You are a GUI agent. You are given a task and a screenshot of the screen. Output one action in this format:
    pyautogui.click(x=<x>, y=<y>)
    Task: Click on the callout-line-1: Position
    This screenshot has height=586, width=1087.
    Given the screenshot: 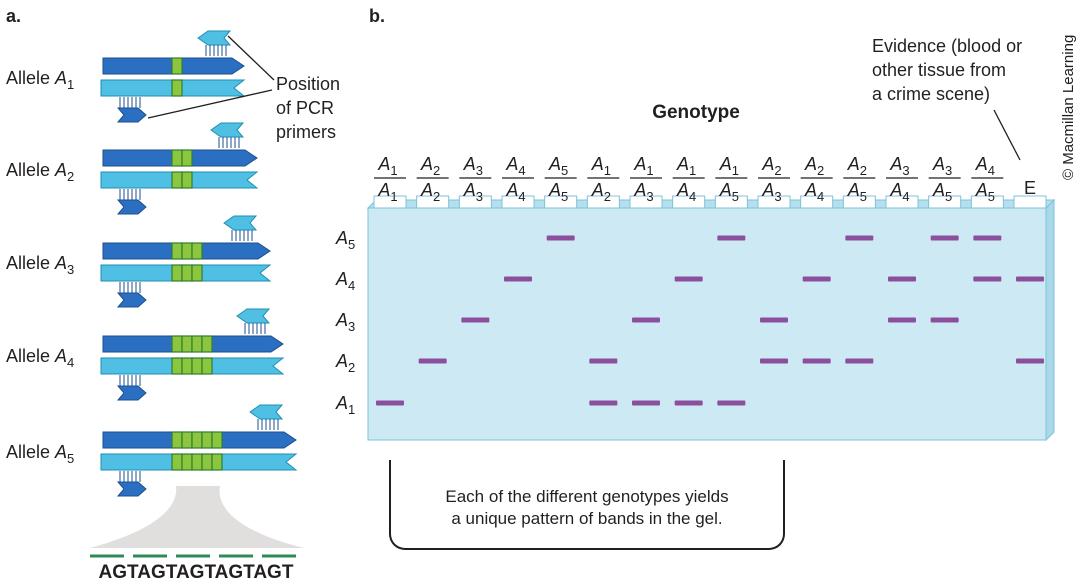 What is the action you would take?
    pyautogui.click(x=308, y=84)
    